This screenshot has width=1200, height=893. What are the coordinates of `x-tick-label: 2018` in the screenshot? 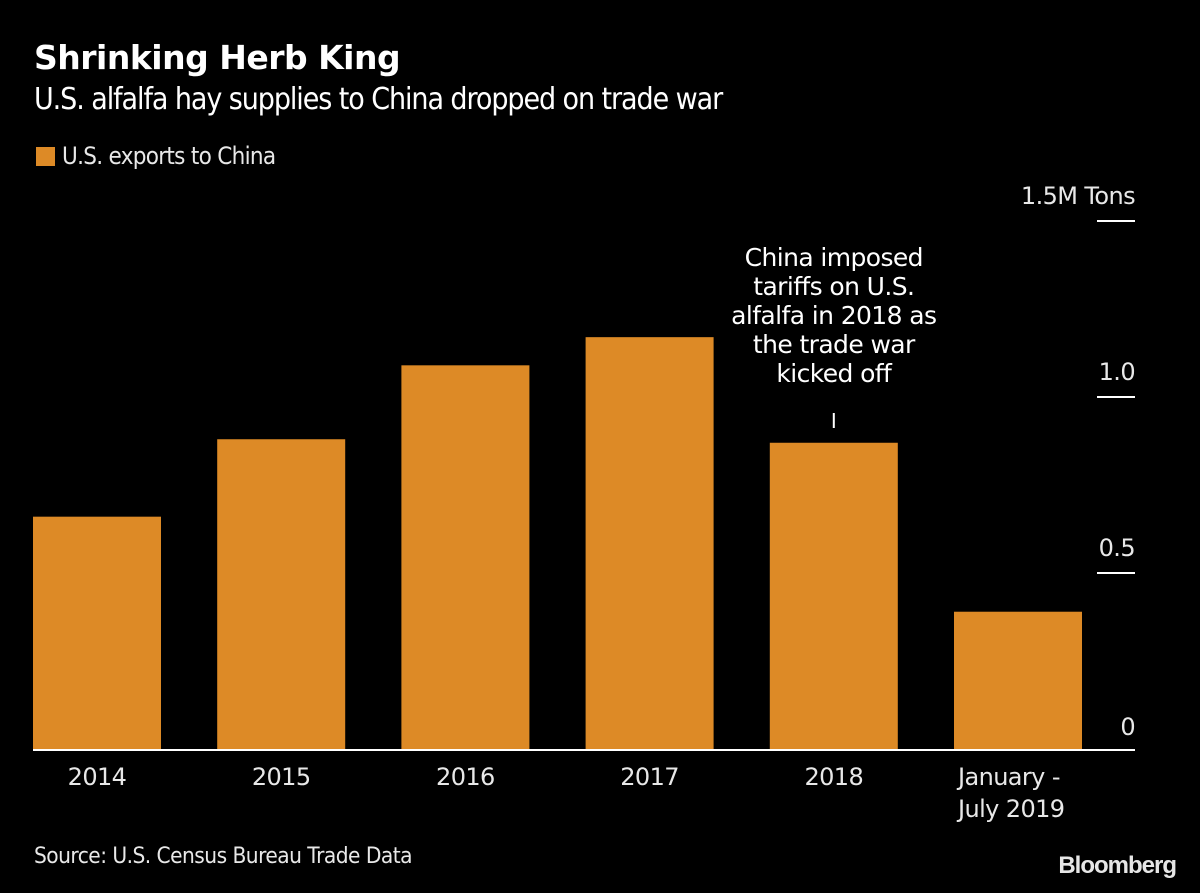 It's located at (833, 777).